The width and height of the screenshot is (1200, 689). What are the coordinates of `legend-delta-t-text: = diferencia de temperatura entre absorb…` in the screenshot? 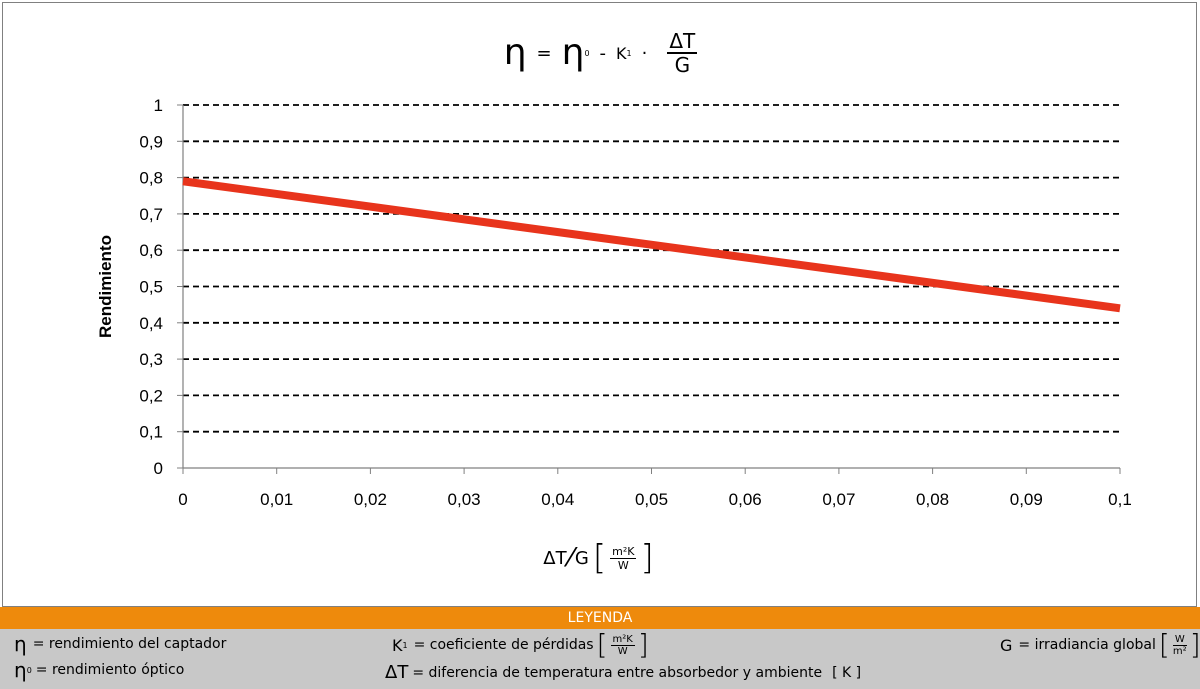 It's located at (617, 672).